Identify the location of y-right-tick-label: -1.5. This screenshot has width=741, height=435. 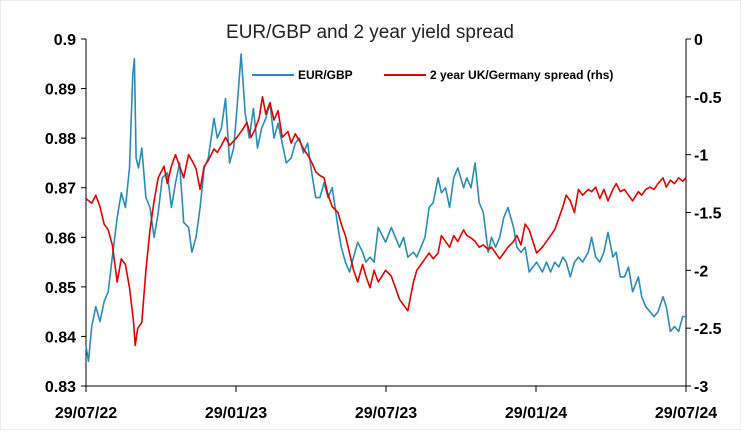
(708, 214).